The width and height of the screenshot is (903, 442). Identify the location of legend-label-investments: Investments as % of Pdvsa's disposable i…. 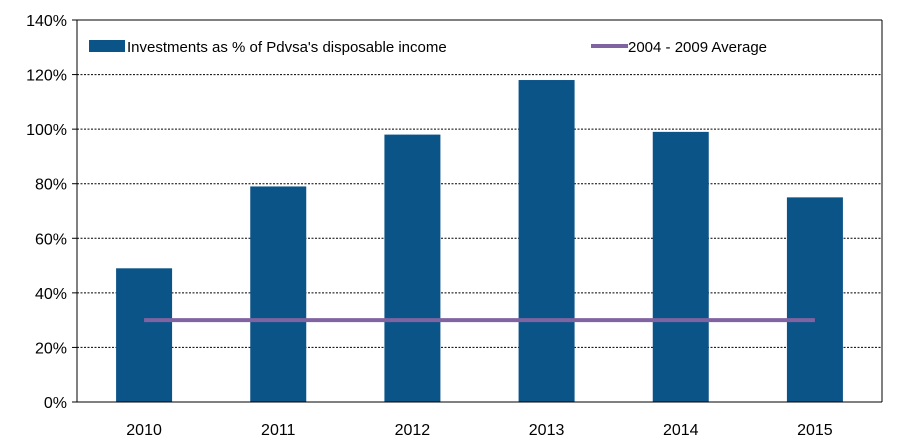
(287, 47).